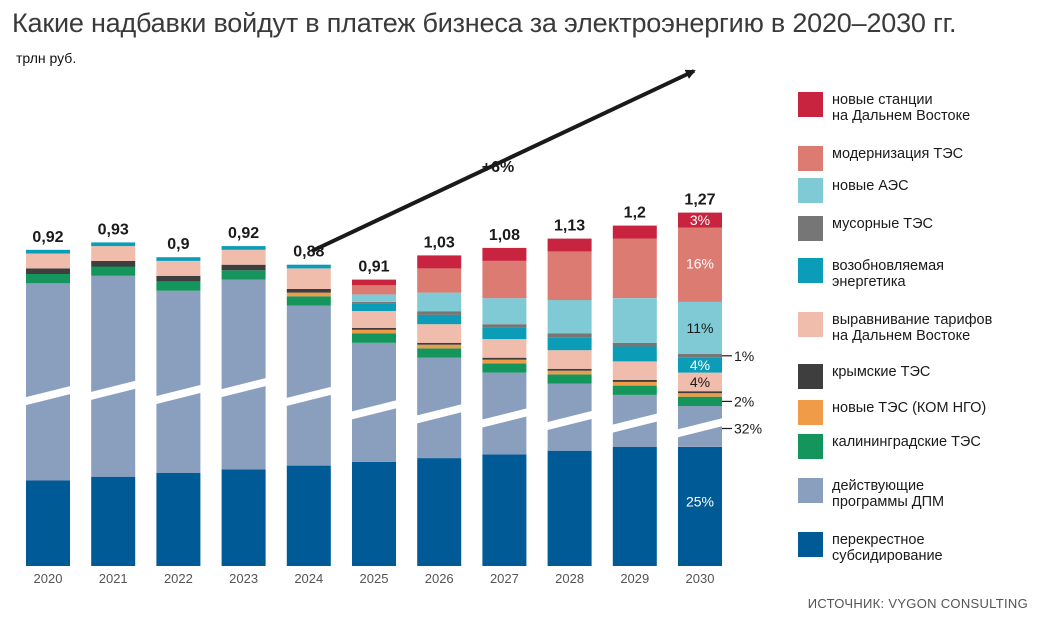 The height and width of the screenshot is (622, 1044). Describe the element at coordinates (569, 359) in the screenshot. I see `bar-segment-tariff_equalization-2028` at that location.